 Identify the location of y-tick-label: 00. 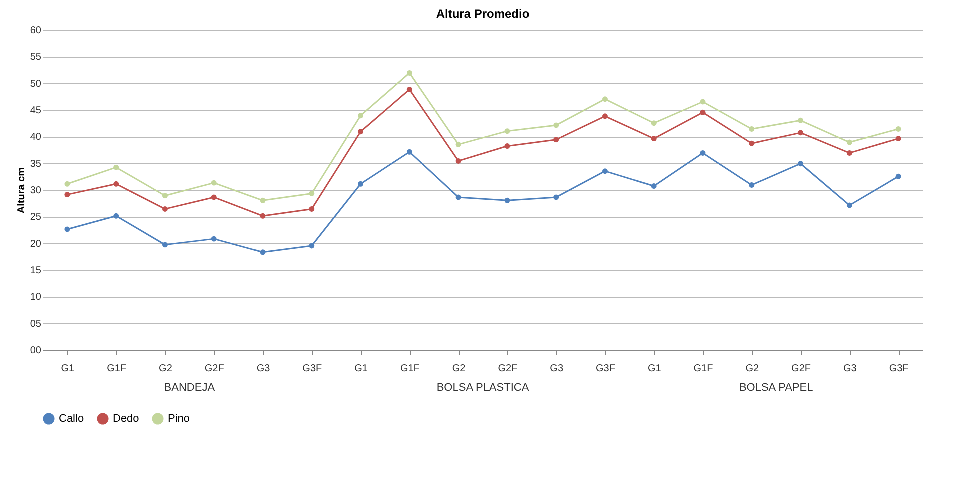
(36, 351).